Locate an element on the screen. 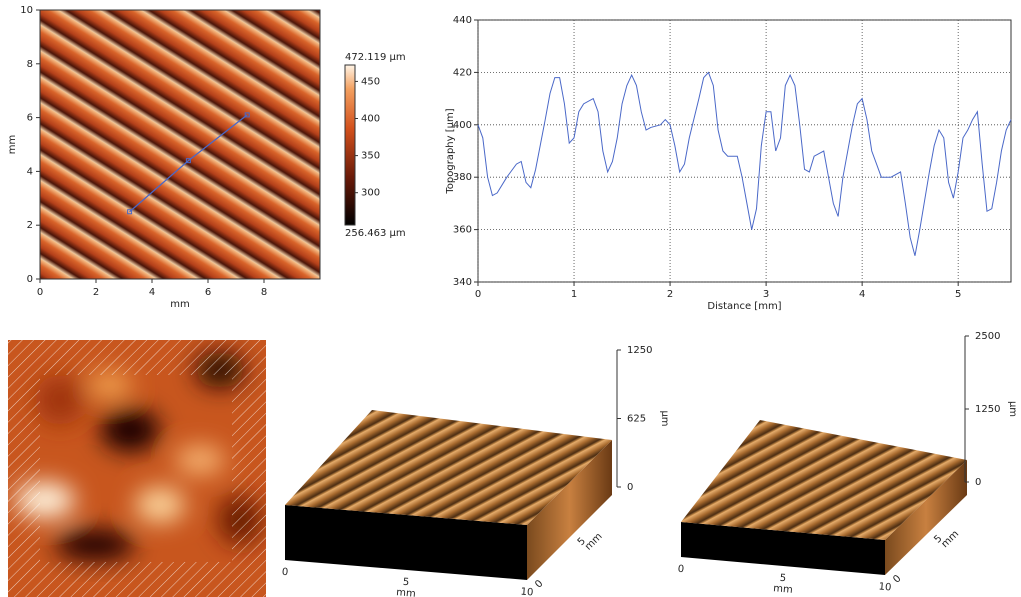 The image size is (1021, 597). profile-line is located at coordinates (188, 163).